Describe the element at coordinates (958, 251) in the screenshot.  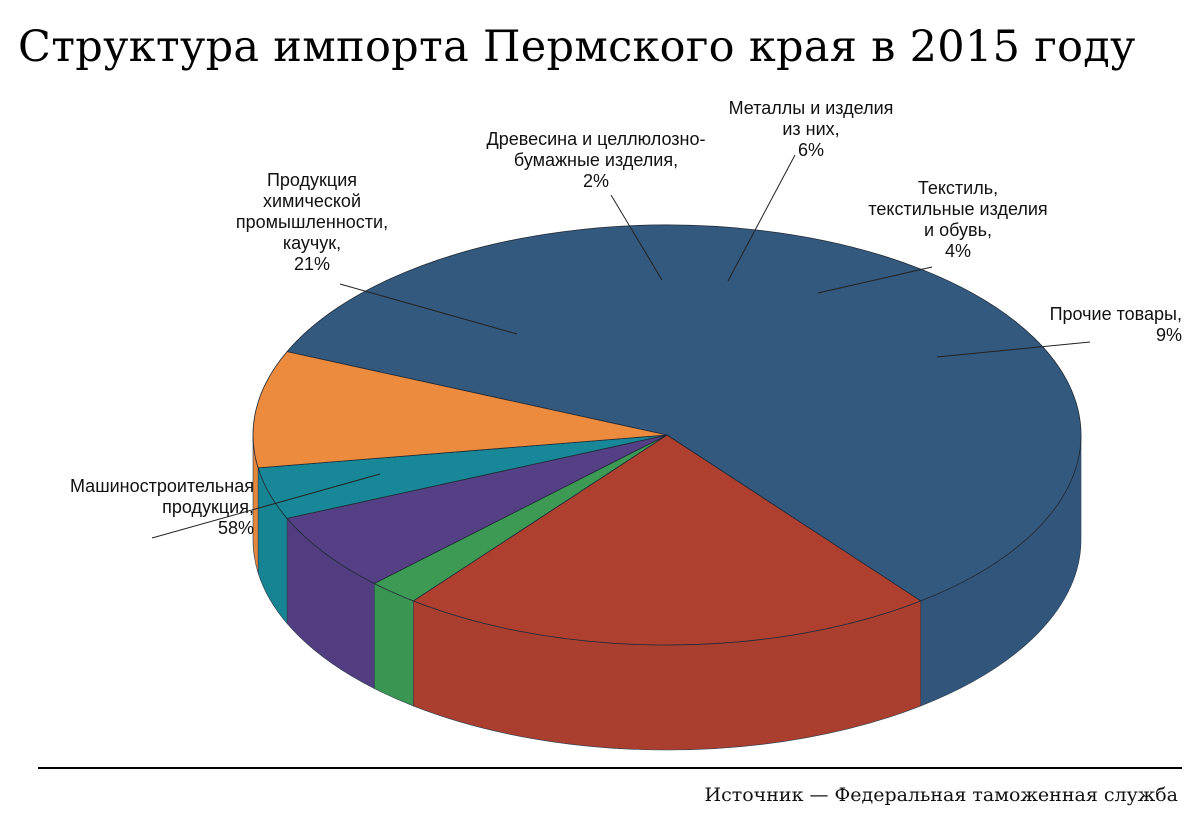
I see `slice-value-label: 4%` at that location.